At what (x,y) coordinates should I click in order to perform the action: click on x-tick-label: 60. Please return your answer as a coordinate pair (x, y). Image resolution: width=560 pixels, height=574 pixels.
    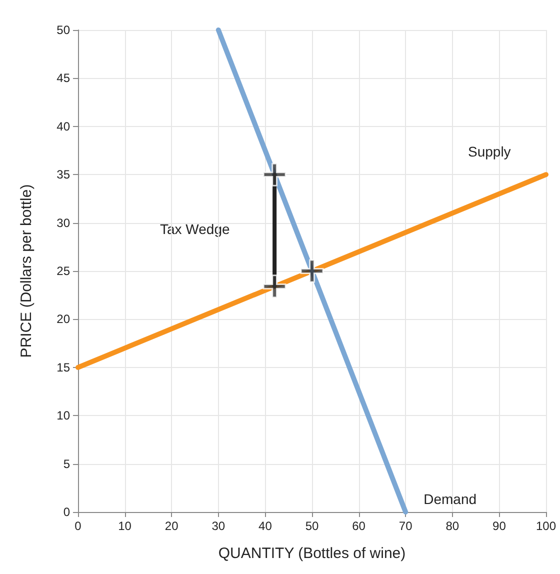
    Looking at the image, I should click on (359, 526).